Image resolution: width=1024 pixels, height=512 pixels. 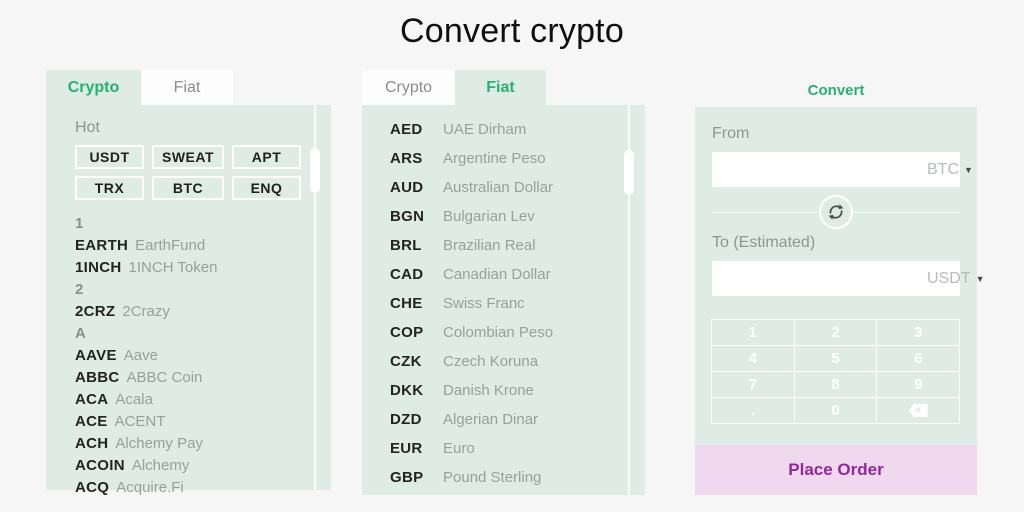 What do you see at coordinates (109, 157) in the screenshot?
I see `hot-chip-usdt: USDT` at bounding box center [109, 157].